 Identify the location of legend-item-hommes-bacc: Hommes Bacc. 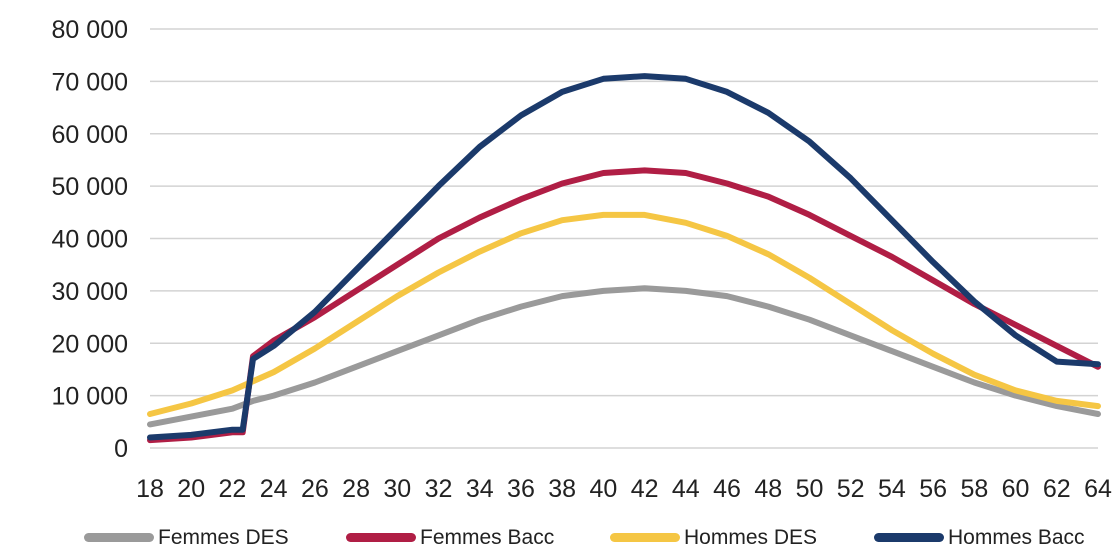
(979, 537).